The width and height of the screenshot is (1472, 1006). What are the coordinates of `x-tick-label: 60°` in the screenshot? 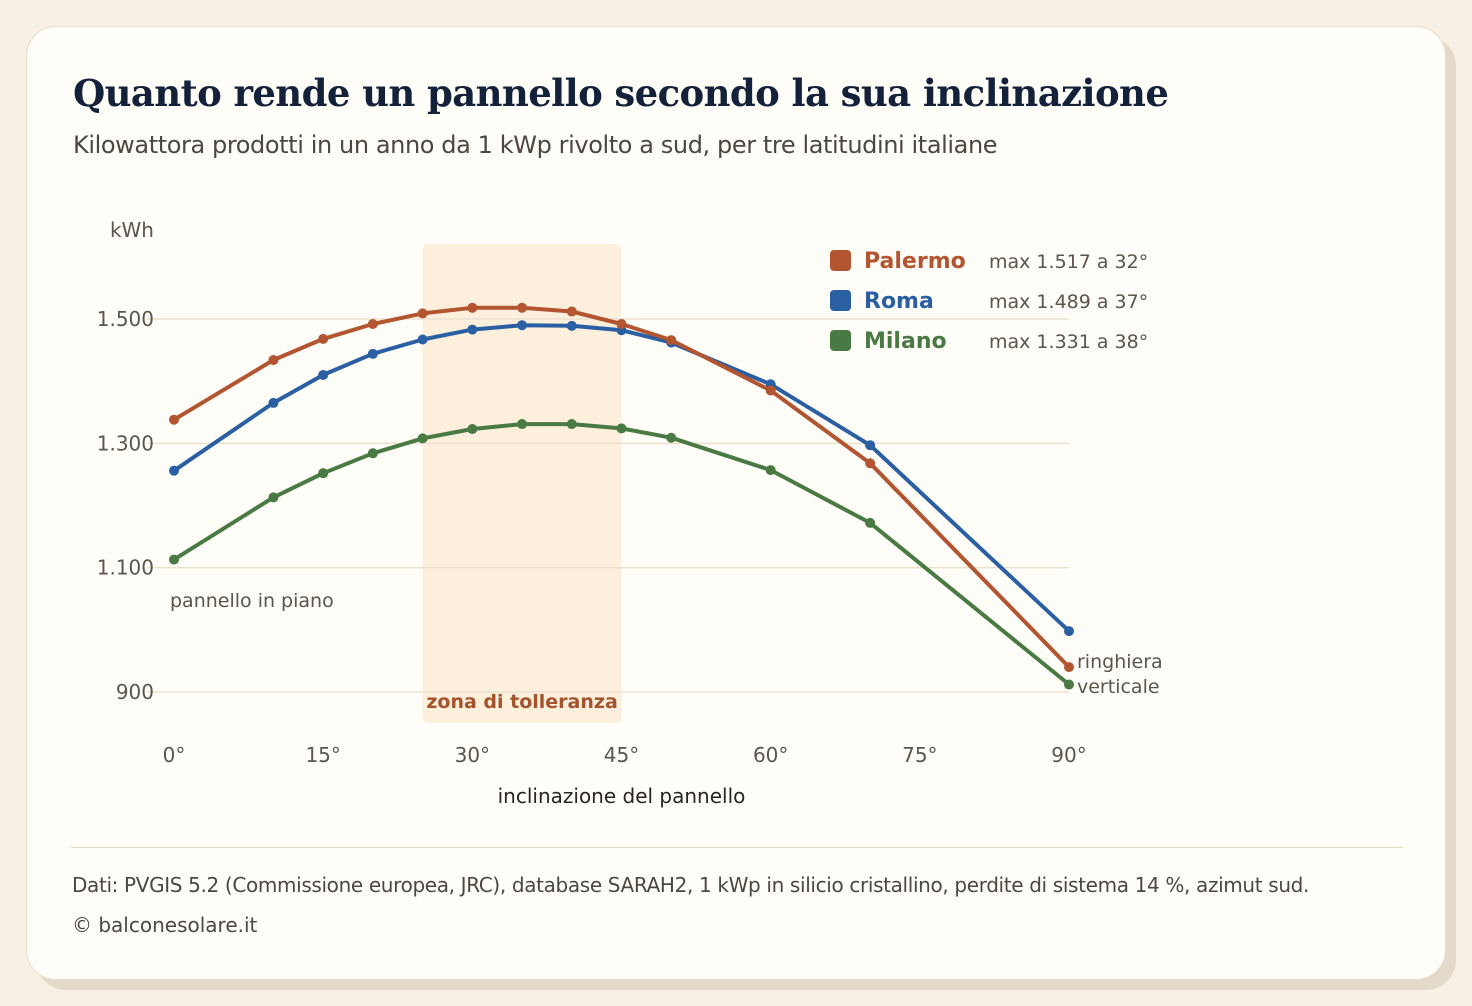 It's located at (770, 755).